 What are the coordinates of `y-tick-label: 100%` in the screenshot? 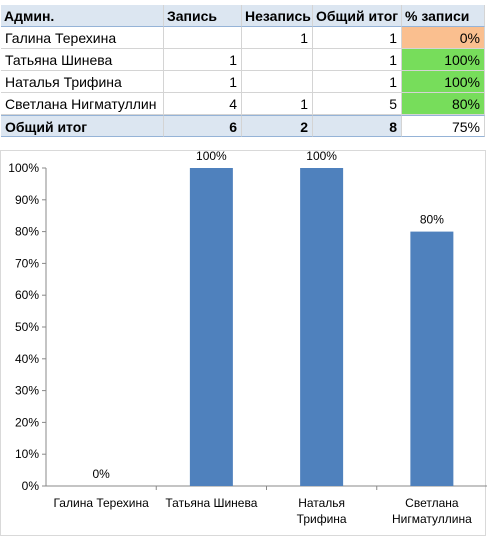 It's located at (23, 168).